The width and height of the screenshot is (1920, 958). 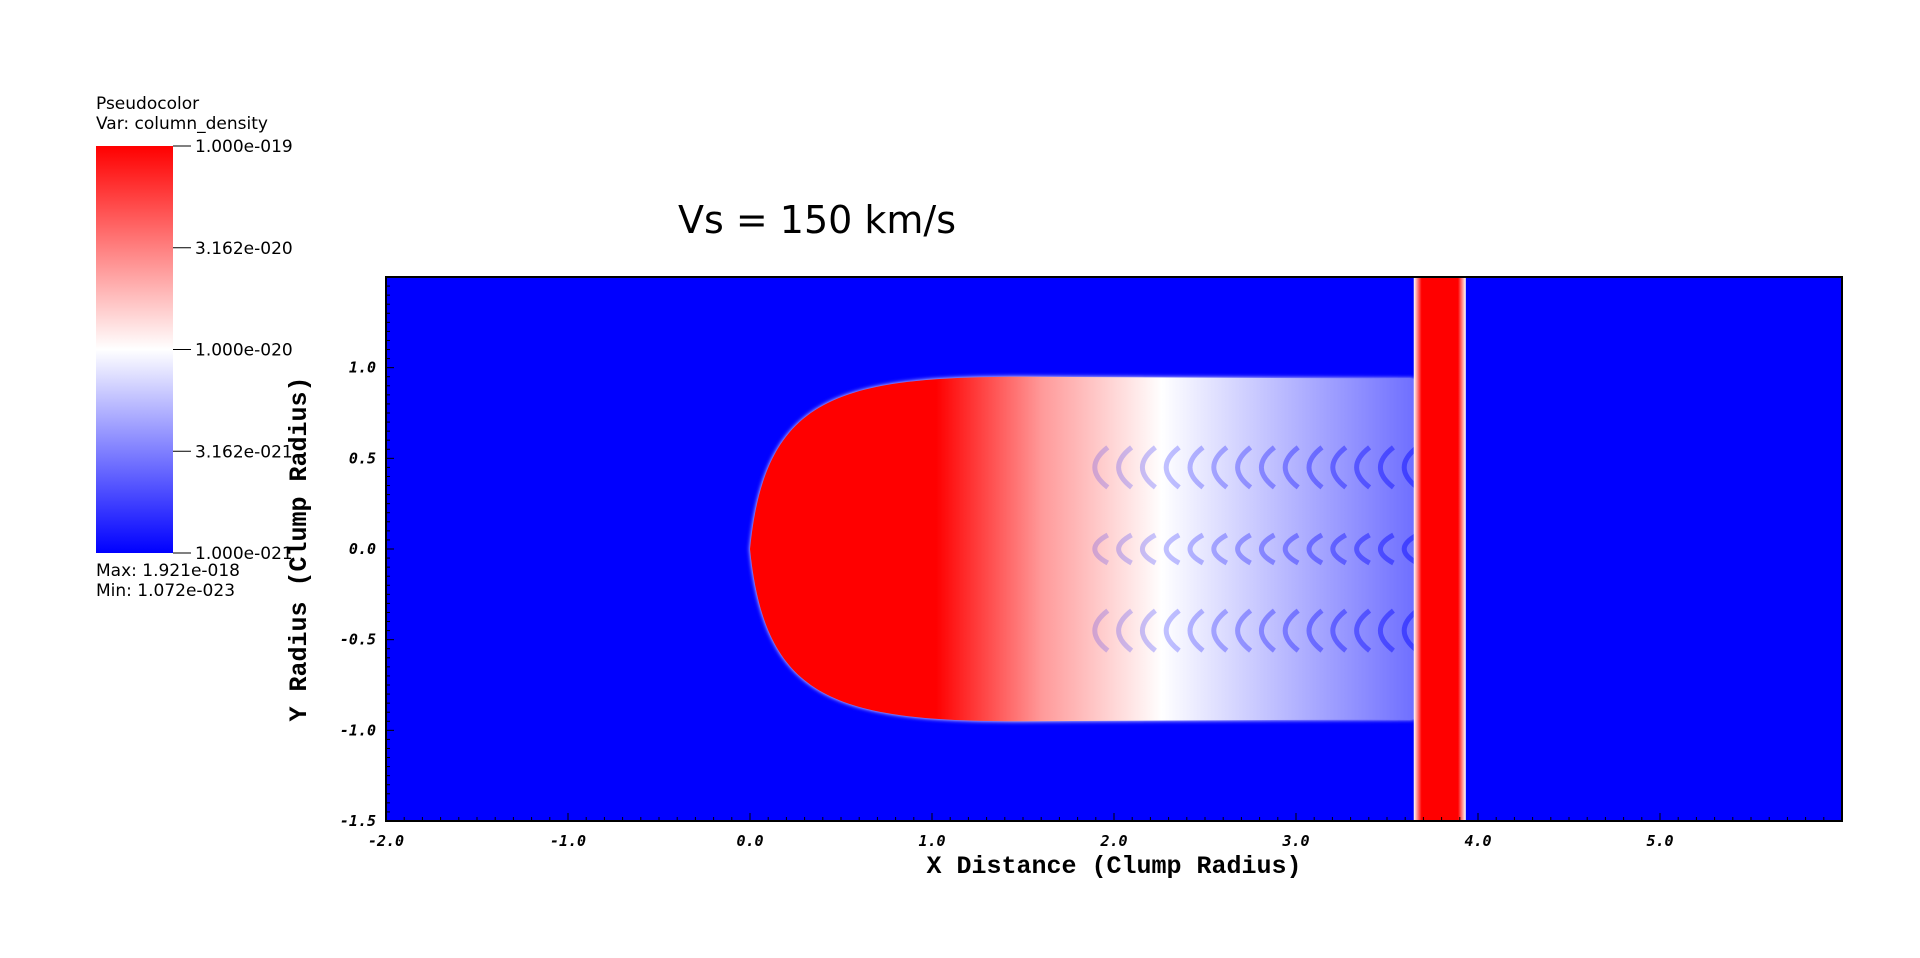 What do you see at coordinates (362, 458) in the screenshot?
I see `y-tick-label: 0.5` at bounding box center [362, 458].